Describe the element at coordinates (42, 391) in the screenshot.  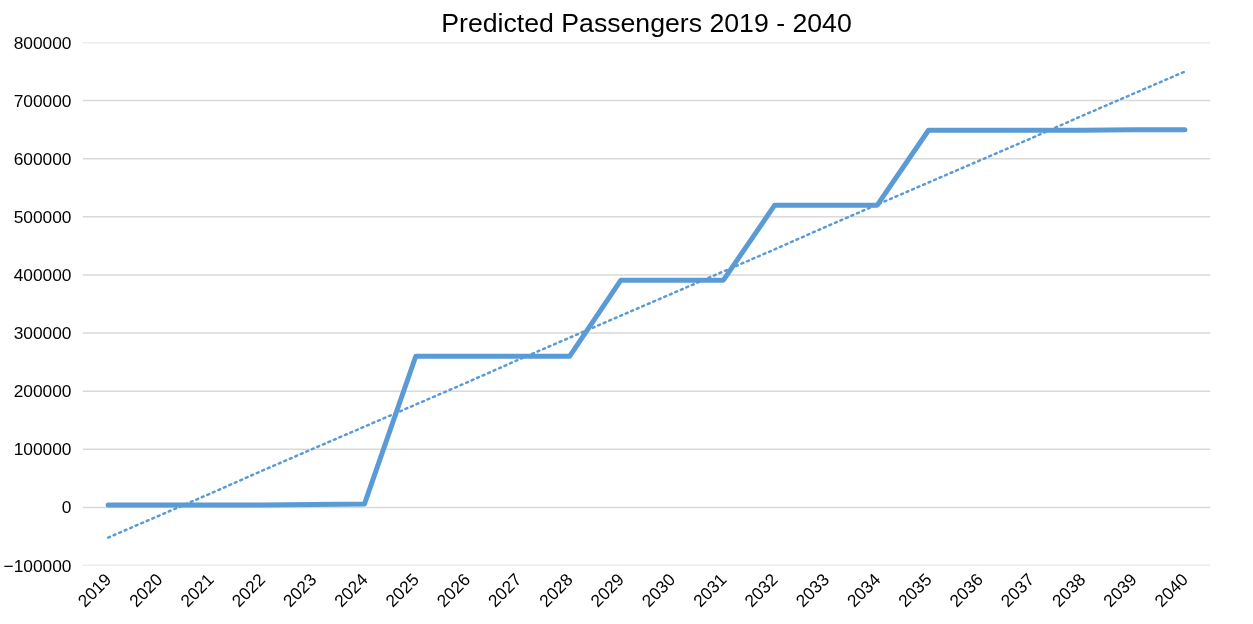
I see `y-tick-label: 200000` at that location.